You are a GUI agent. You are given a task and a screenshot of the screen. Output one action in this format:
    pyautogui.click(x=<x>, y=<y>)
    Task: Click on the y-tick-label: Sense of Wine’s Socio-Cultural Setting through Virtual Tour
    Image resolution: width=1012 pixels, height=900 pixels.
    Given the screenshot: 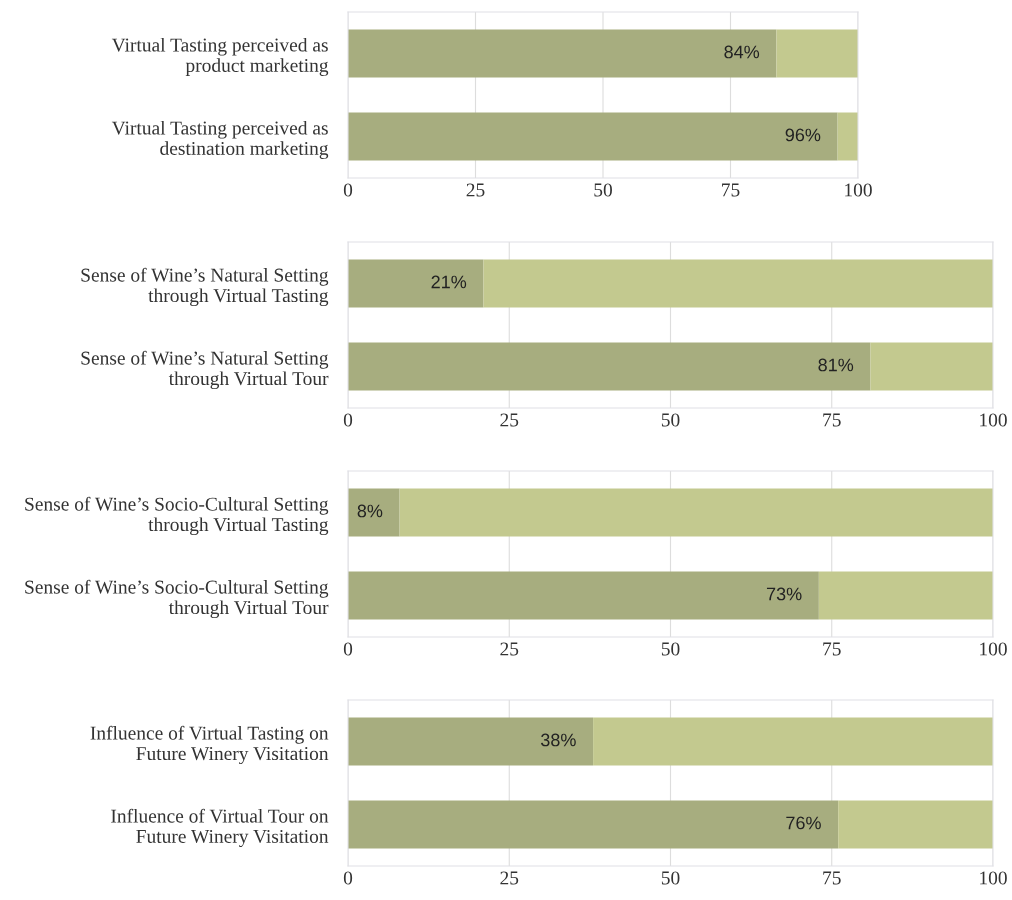 What is the action you would take?
    pyautogui.click(x=177, y=599)
    